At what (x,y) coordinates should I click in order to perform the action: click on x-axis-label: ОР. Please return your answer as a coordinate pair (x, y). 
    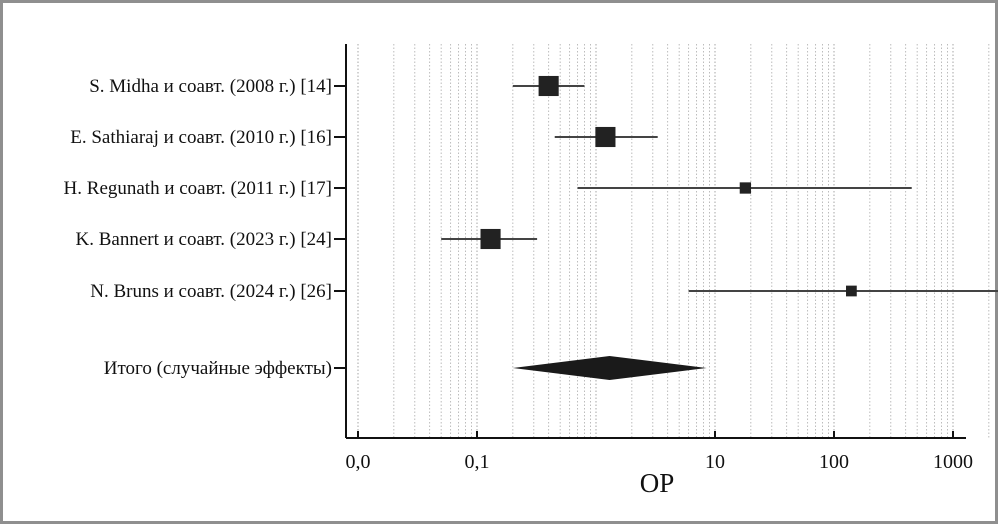
    Looking at the image, I should click on (657, 483).